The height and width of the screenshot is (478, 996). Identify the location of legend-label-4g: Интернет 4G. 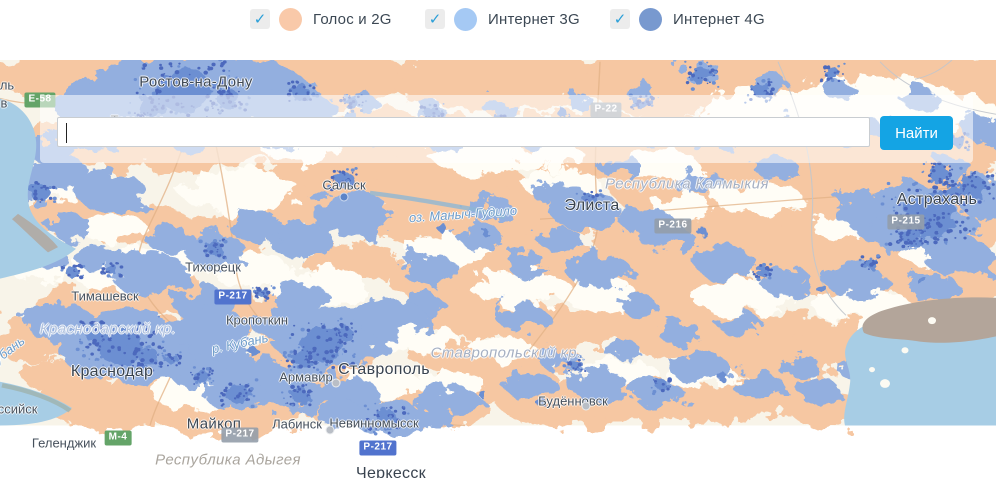
(719, 19).